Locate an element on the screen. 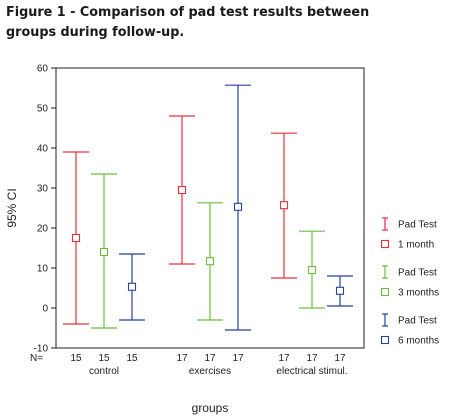 This screenshot has width=450, height=420. group-label: exercises is located at coordinates (210, 371).